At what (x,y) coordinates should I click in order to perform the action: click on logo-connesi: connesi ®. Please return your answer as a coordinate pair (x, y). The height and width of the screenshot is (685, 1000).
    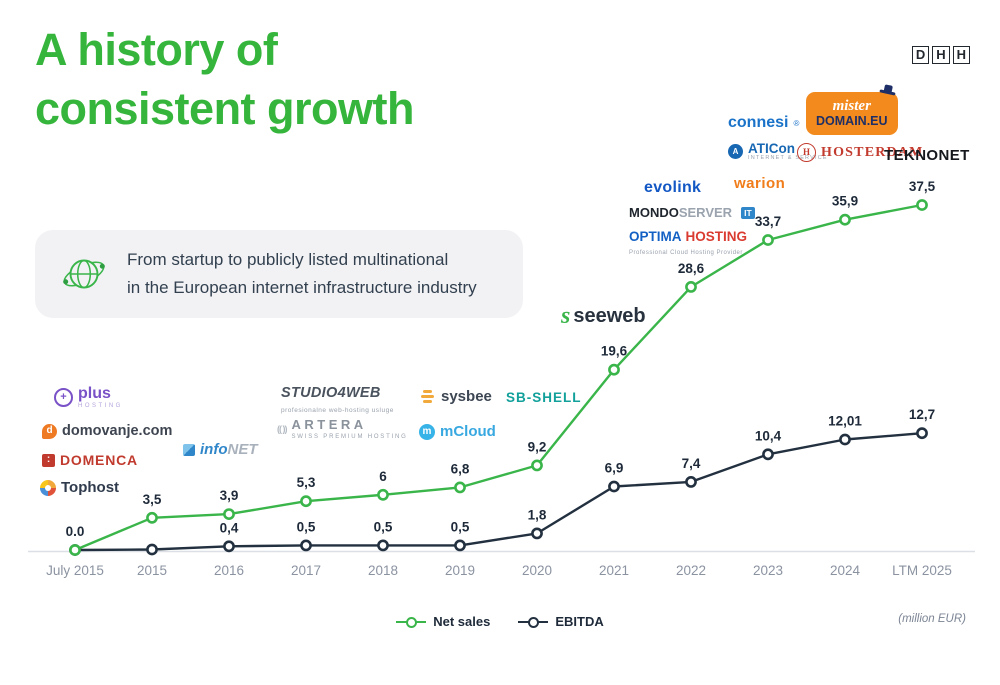
    Looking at the image, I should click on (763, 123).